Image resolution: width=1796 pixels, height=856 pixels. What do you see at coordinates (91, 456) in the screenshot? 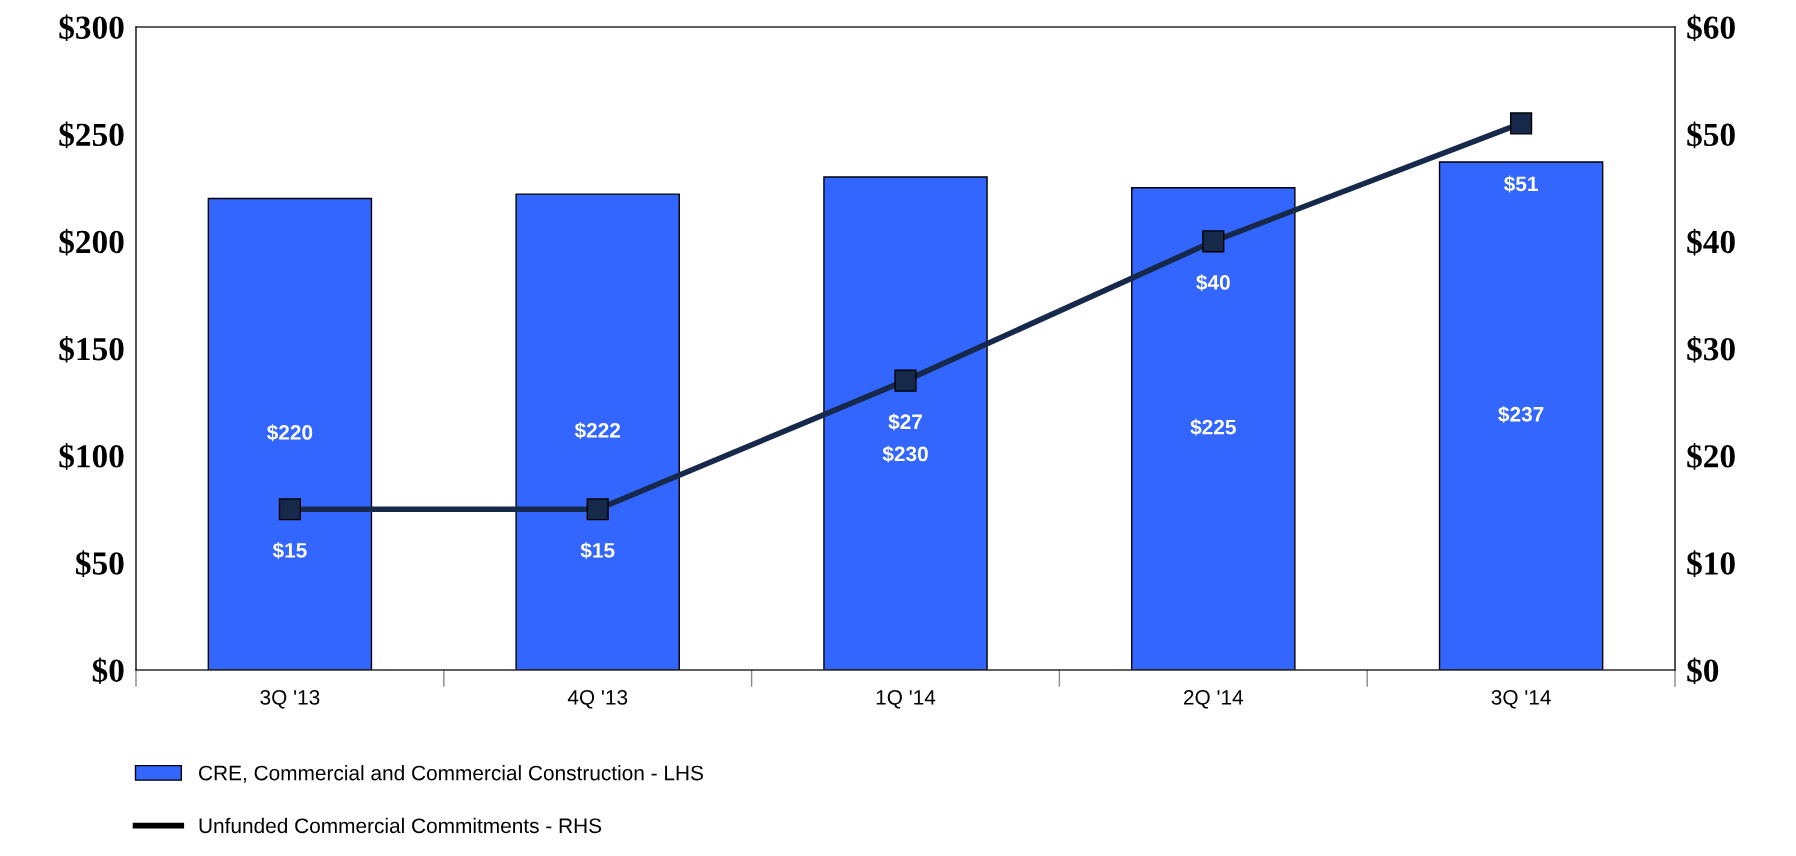
I see `y-tick-label: $100` at bounding box center [91, 456].